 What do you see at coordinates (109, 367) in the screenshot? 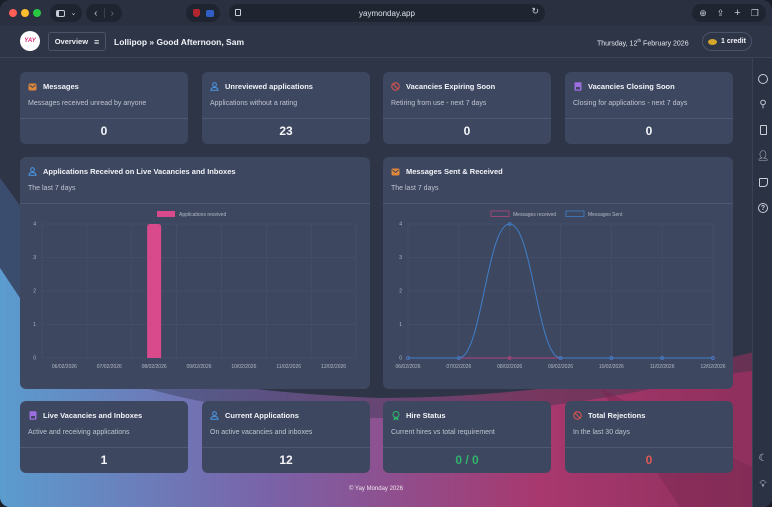
I see `x-tick-label: 07/02/2026` at bounding box center [109, 367].